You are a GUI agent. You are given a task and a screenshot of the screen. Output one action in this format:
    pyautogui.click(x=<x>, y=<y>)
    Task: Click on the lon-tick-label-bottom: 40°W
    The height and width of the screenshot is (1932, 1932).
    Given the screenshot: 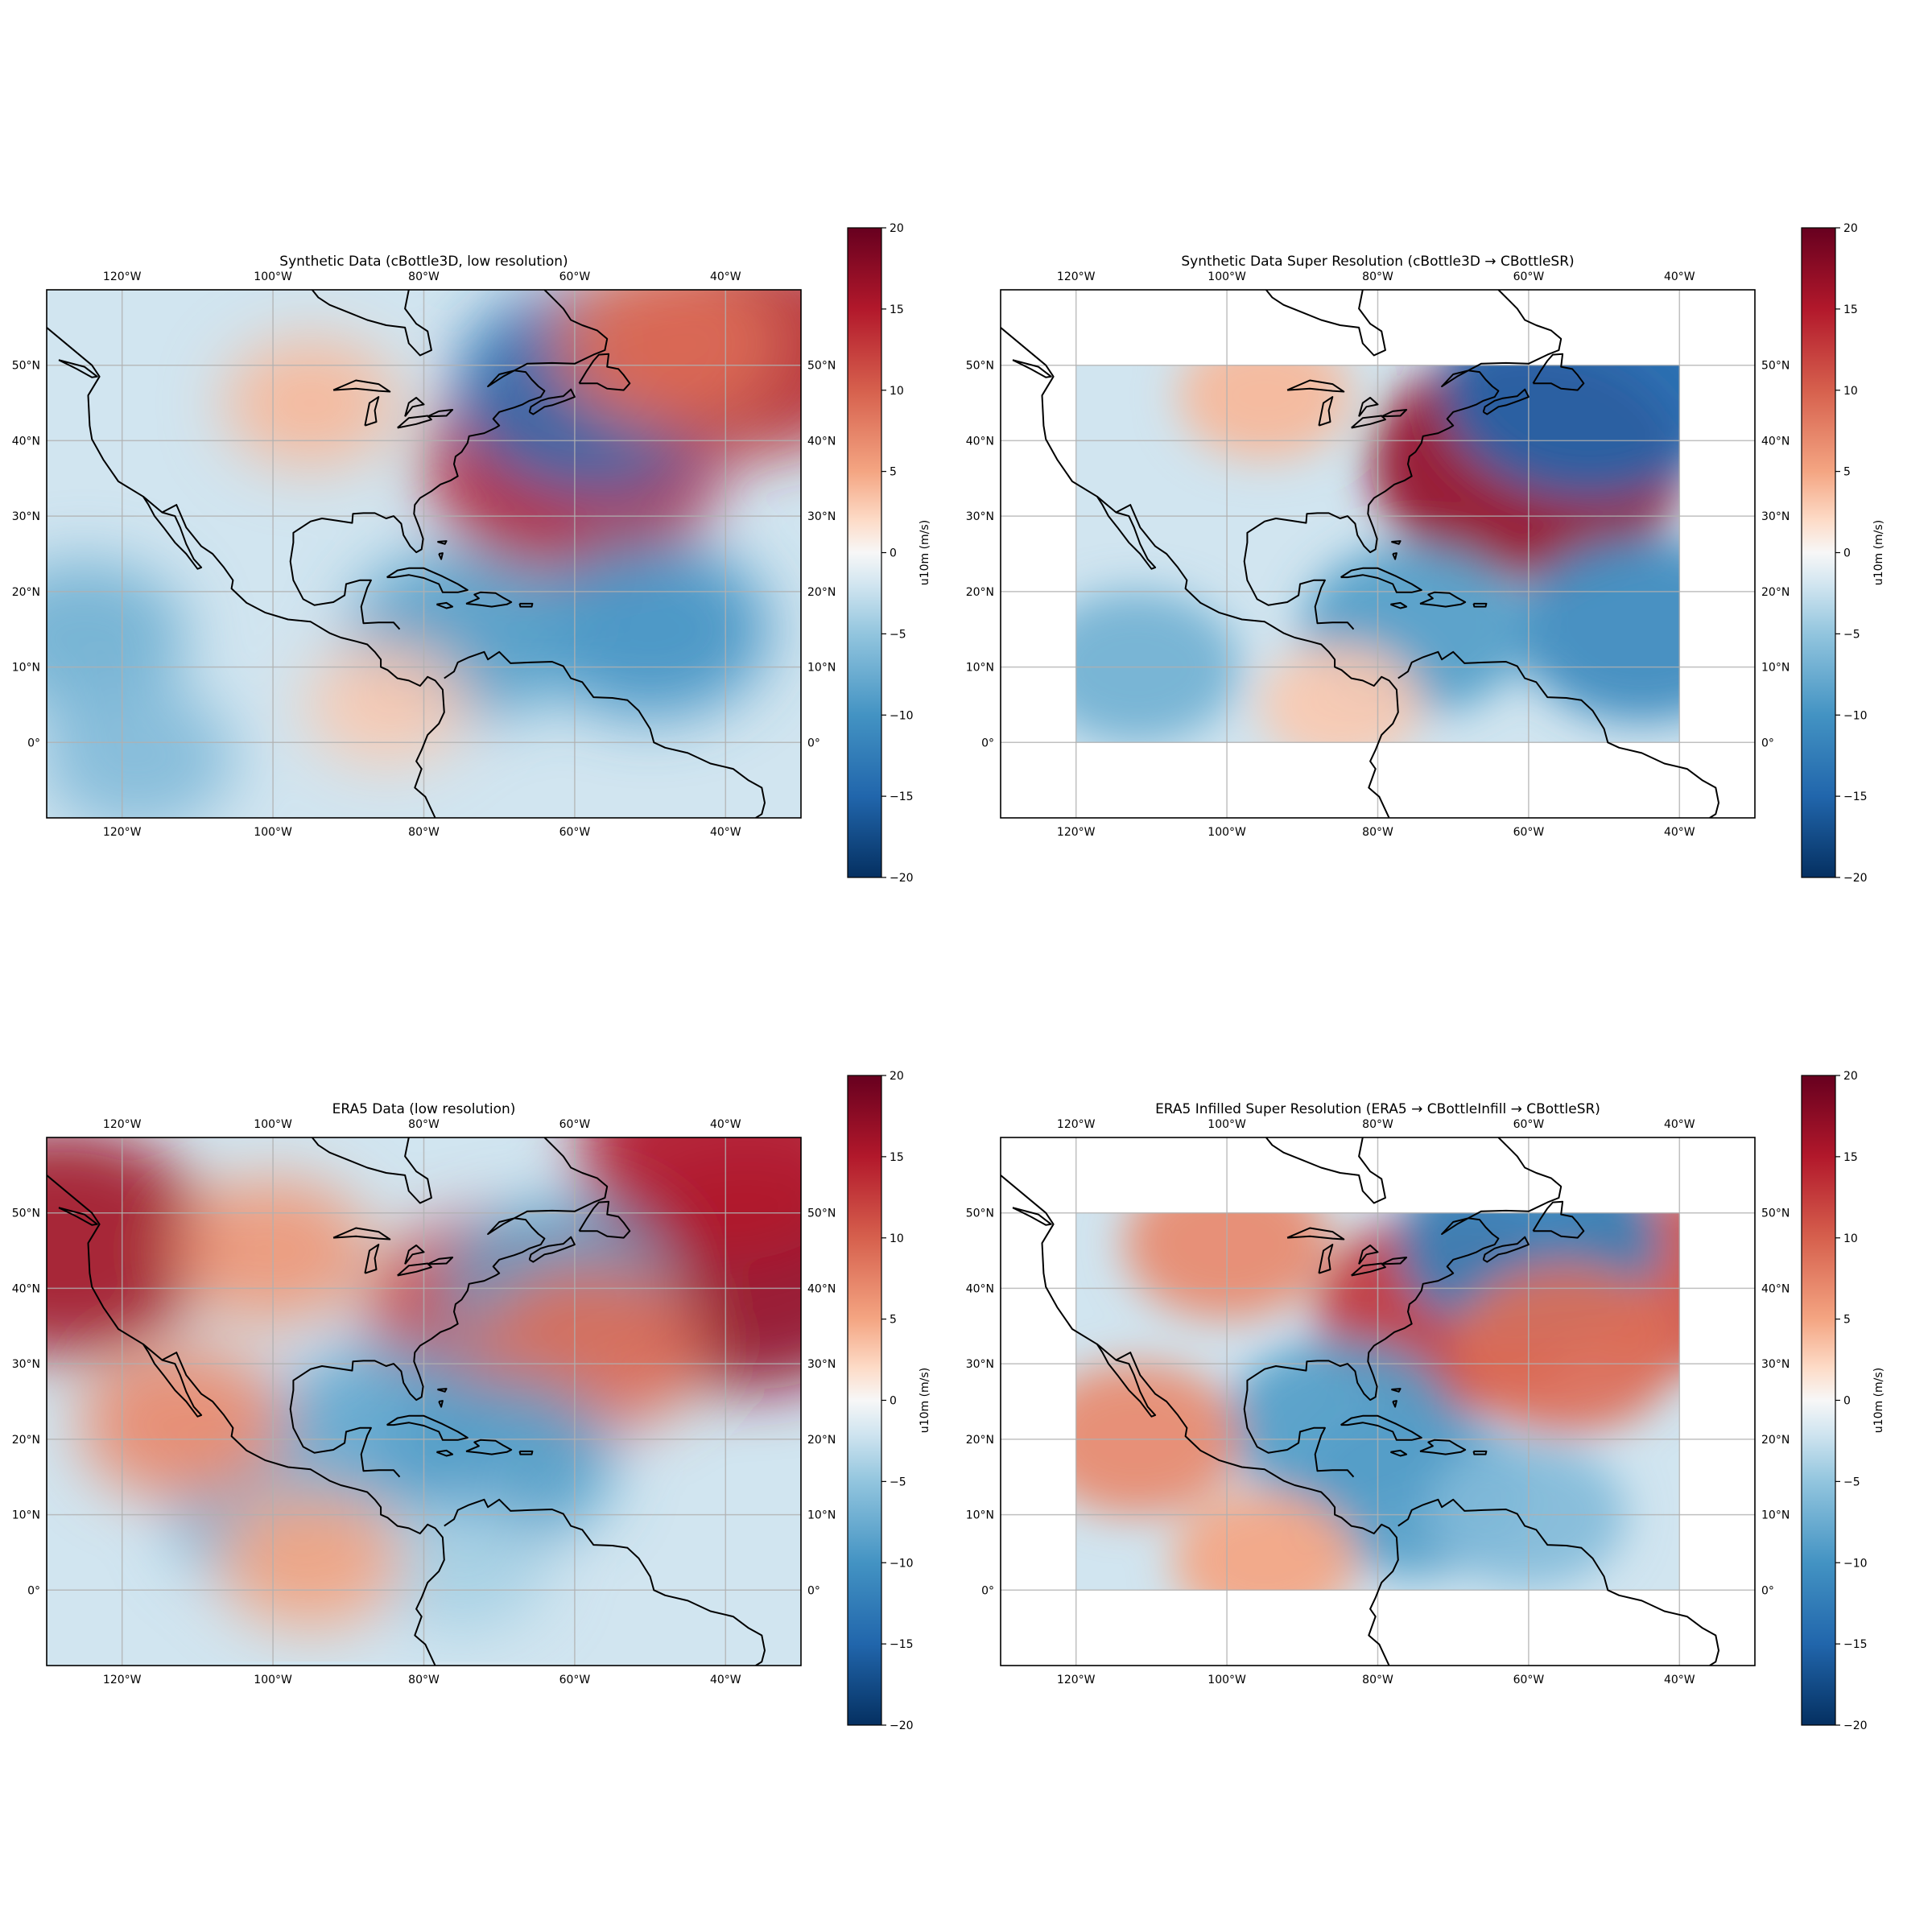 What is the action you would take?
    pyautogui.click(x=1680, y=832)
    